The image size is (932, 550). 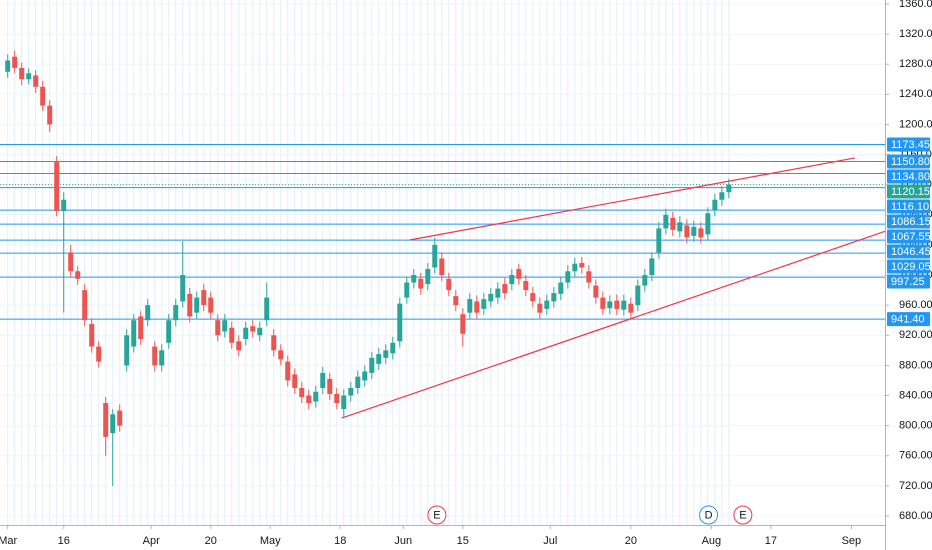 I want to click on price-label: 1067.55, so click(x=909, y=236).